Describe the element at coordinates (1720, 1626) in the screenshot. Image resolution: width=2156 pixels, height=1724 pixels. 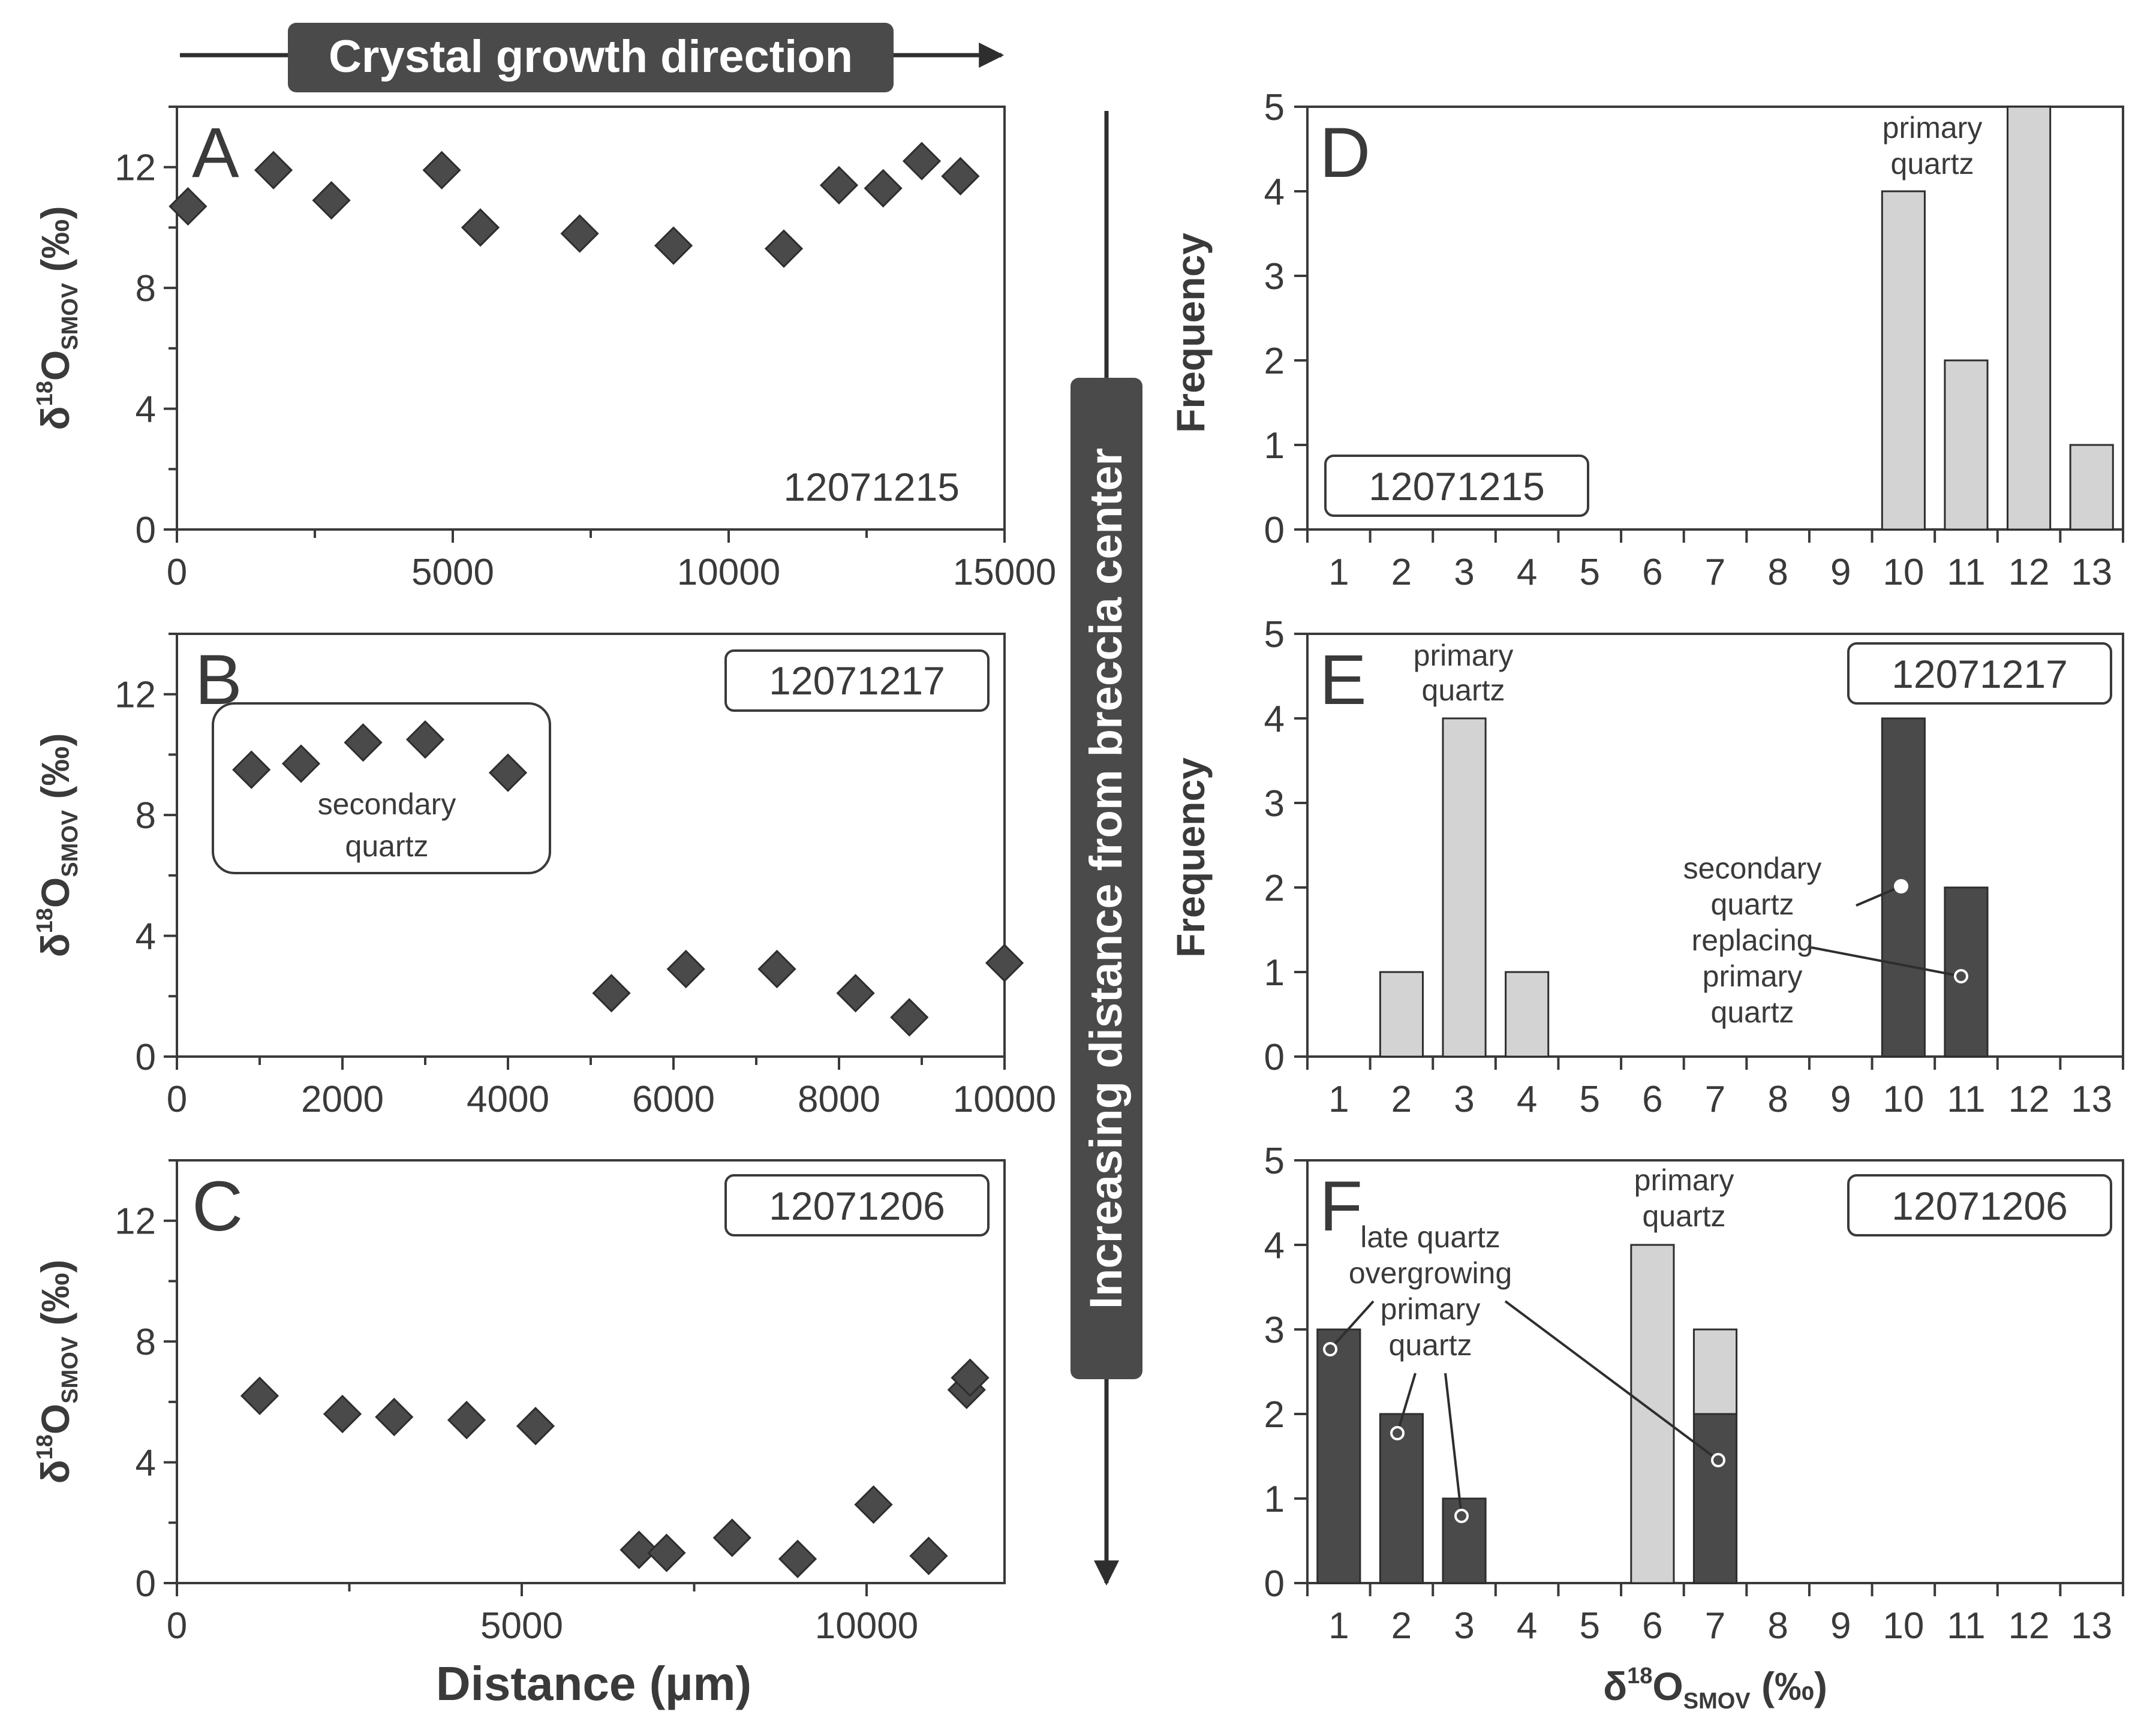
I see `panel-f-x-tick-labels: 1 2 3 4 5 6 7 8 9 10 11 12 13` at that location.